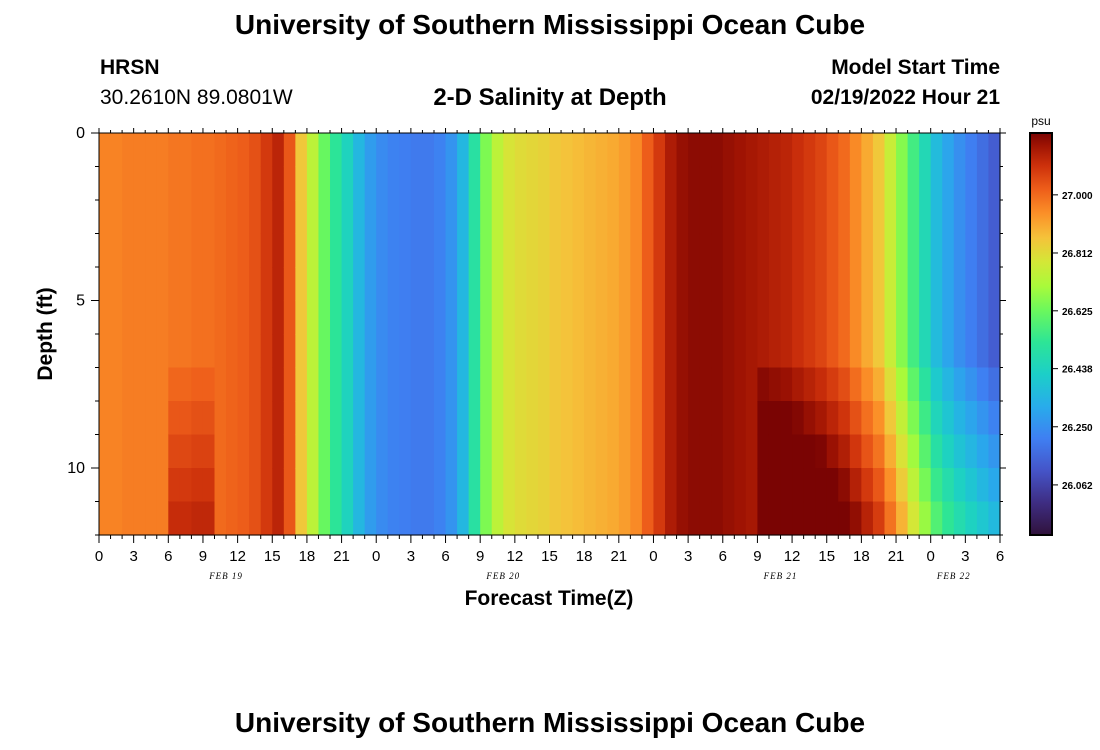 This screenshot has width=1100, height=750. I want to click on x-tick-label: 3, so click(133, 556).